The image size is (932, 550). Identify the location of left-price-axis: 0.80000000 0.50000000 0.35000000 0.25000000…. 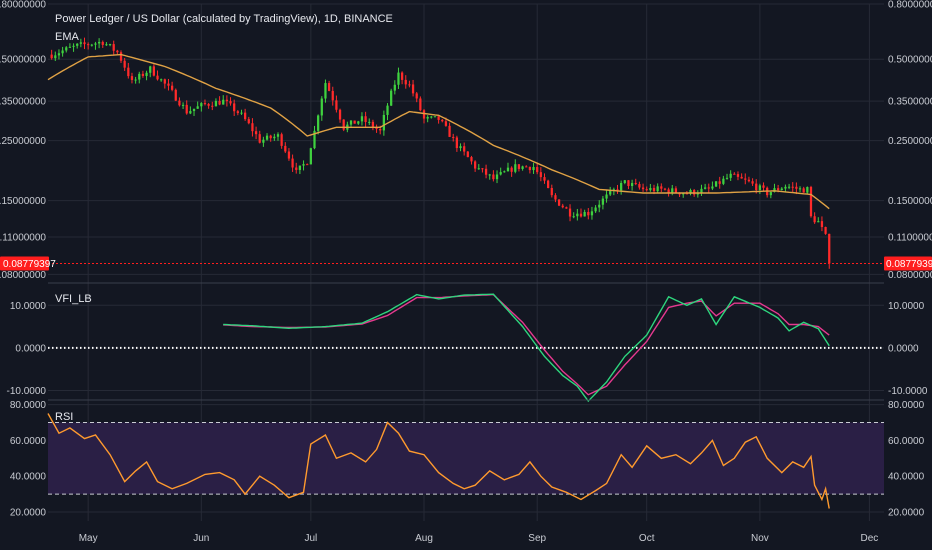
(23, 259).